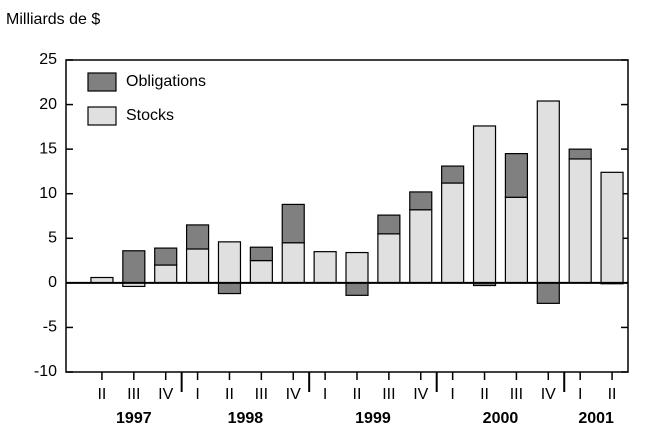  Describe the element at coordinates (596, 418) in the screenshot. I see `x-group-label: 2001` at that location.